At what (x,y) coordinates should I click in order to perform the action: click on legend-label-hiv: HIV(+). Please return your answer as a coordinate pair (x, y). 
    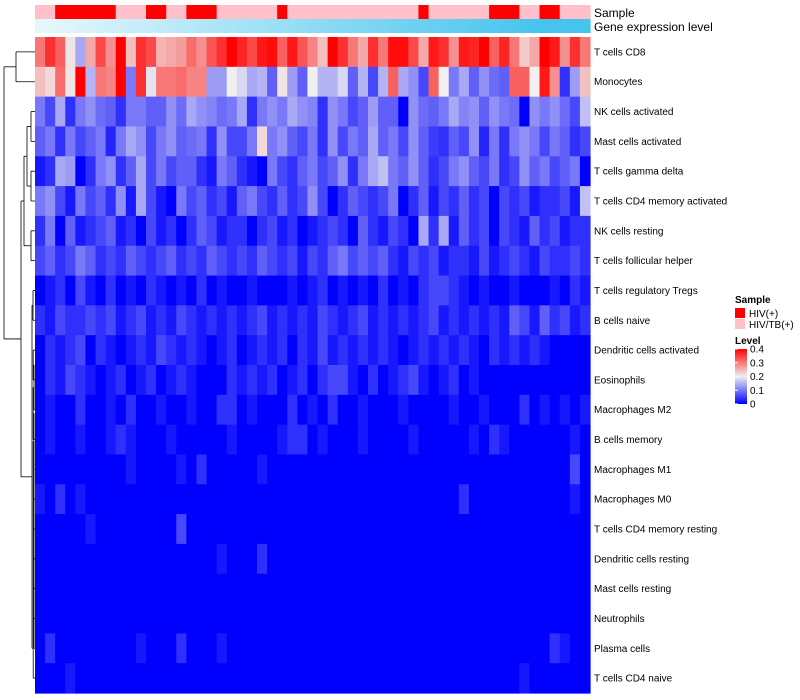
    Looking at the image, I should click on (763, 314).